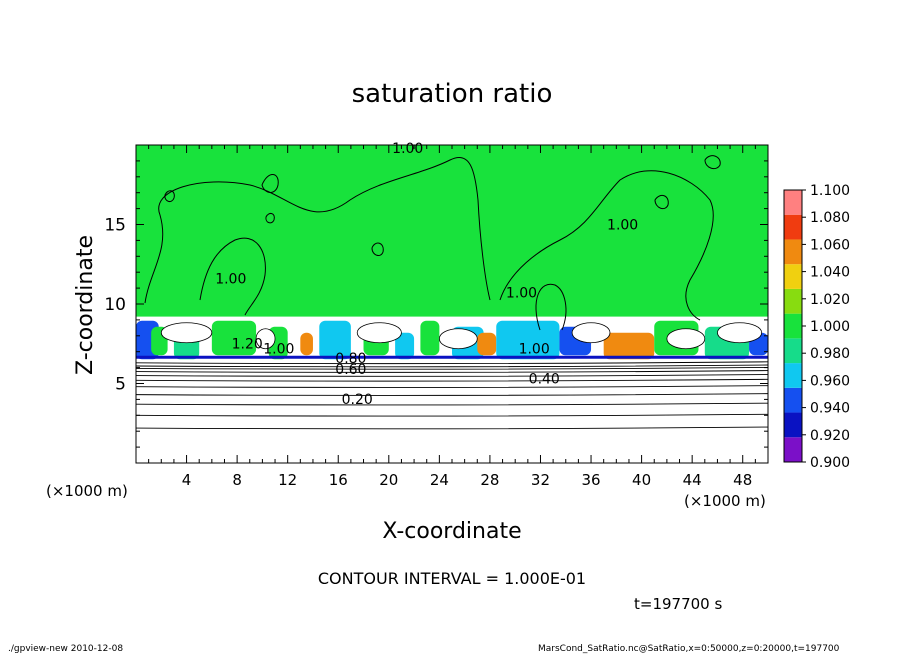 This screenshot has width=904, height=654. What do you see at coordinates (451, 531) in the screenshot?
I see `x-axis-label: X-coordinate` at bounding box center [451, 531].